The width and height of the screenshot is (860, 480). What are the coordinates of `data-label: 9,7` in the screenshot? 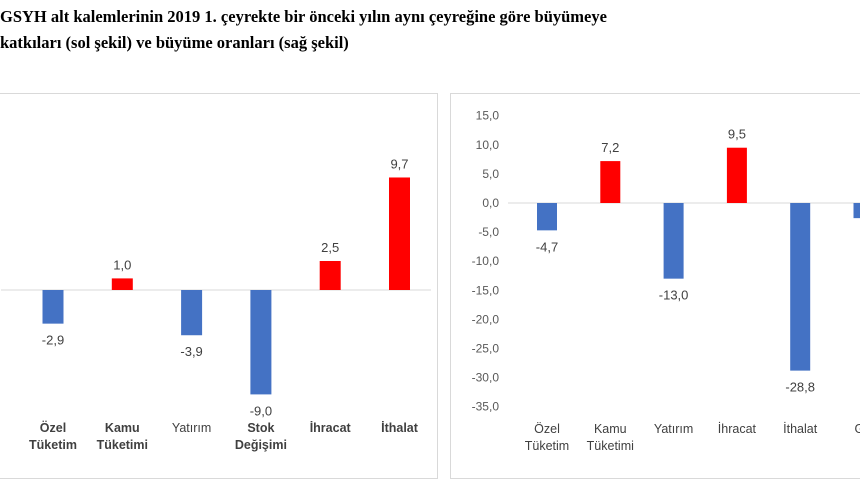 It's located at (399, 163).